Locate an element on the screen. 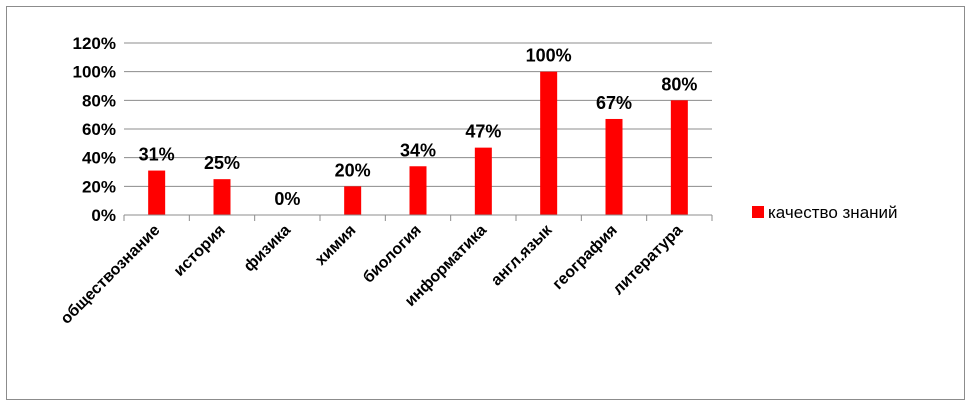 The width and height of the screenshot is (972, 405). data-label: 25% is located at coordinates (222, 163).